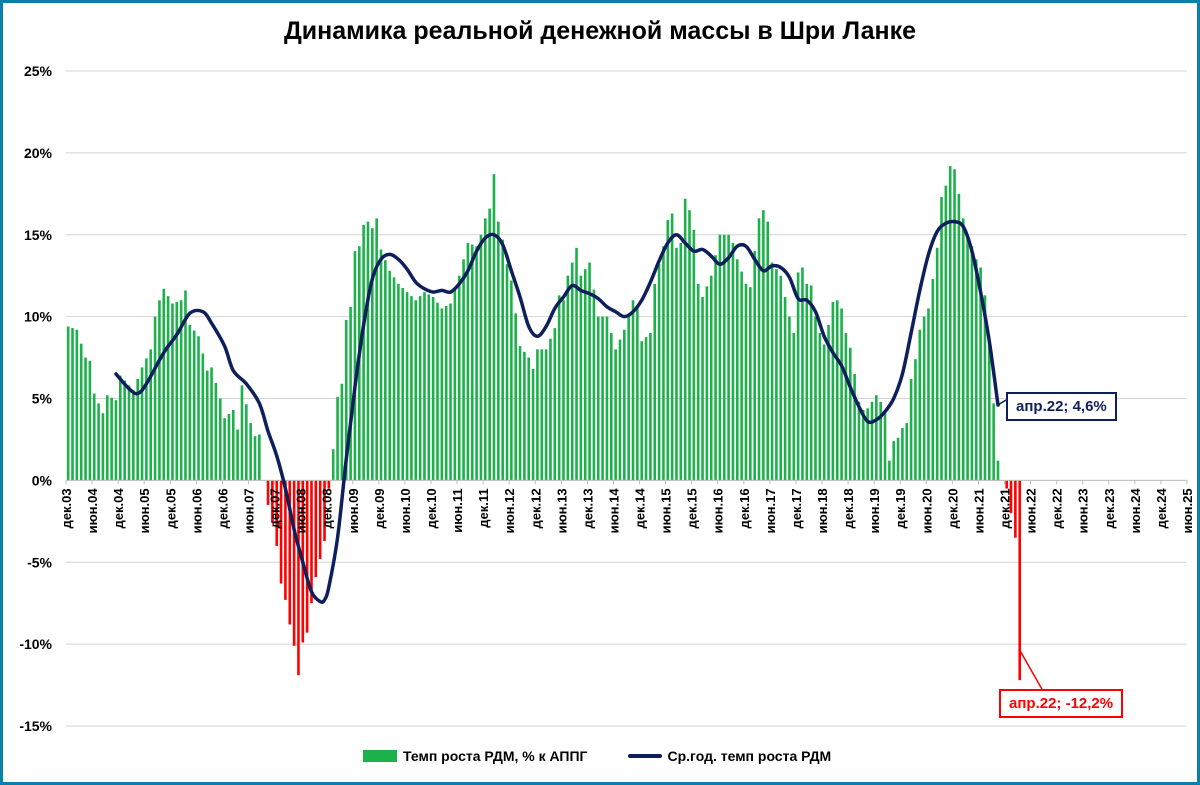 Image resolution: width=1200 pixels, height=785 pixels. I want to click on x-tick-label: июн.09, so click(353, 510).